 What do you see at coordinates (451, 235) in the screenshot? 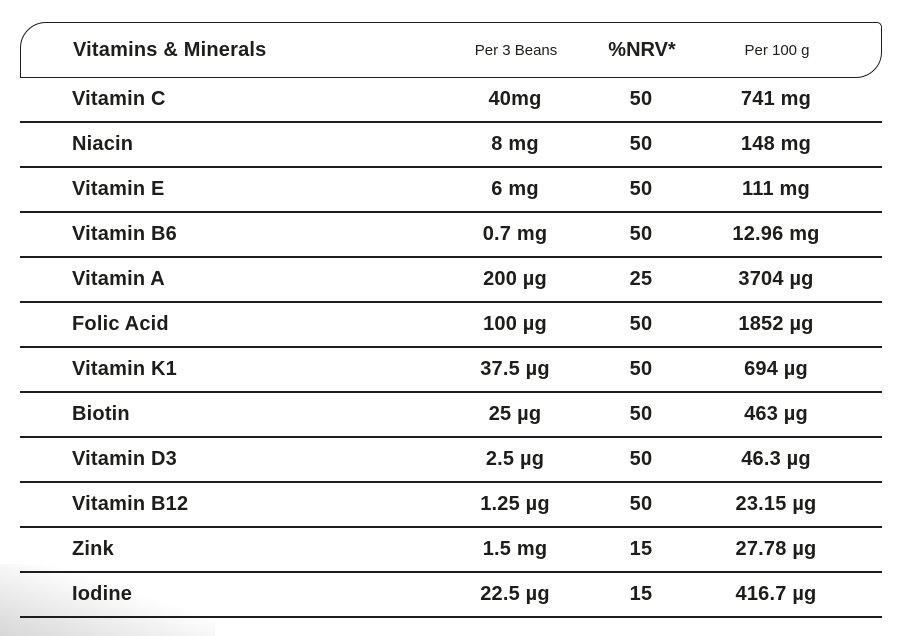
I see `table-row: Vitamin B6 0.7 mg 50 12.96 mg` at bounding box center [451, 235].